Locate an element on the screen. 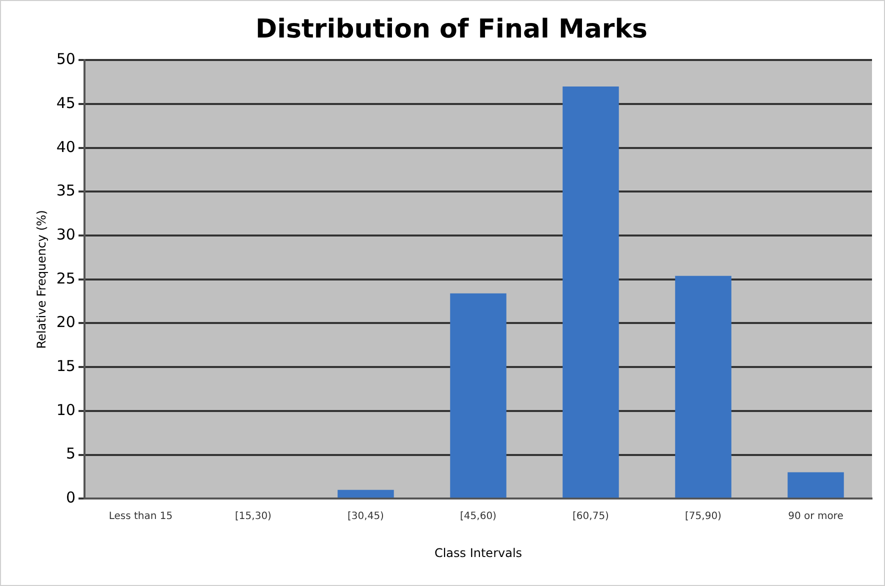 The width and height of the screenshot is (885, 586). y-tick-label: 5 is located at coordinates (71, 453).